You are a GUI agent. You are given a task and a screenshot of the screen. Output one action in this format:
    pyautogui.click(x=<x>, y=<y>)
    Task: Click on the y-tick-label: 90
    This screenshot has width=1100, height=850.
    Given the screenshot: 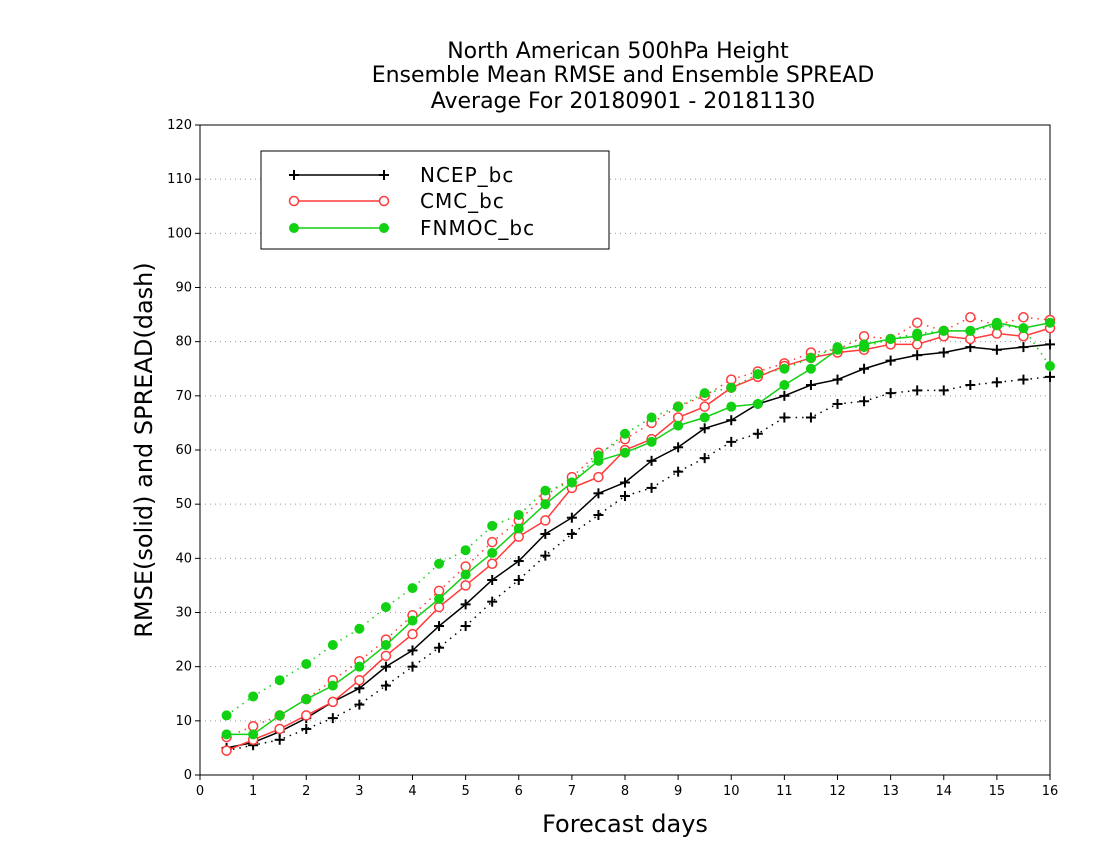 What is the action you would take?
    pyautogui.click(x=183, y=288)
    